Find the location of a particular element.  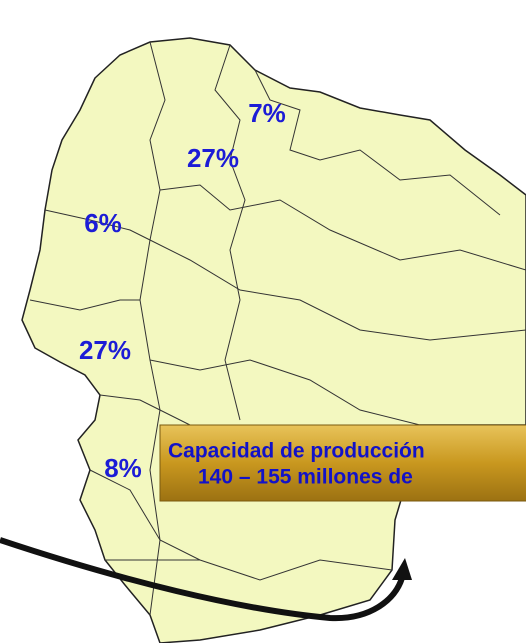

region-label: 8% is located at coordinates (123, 468).